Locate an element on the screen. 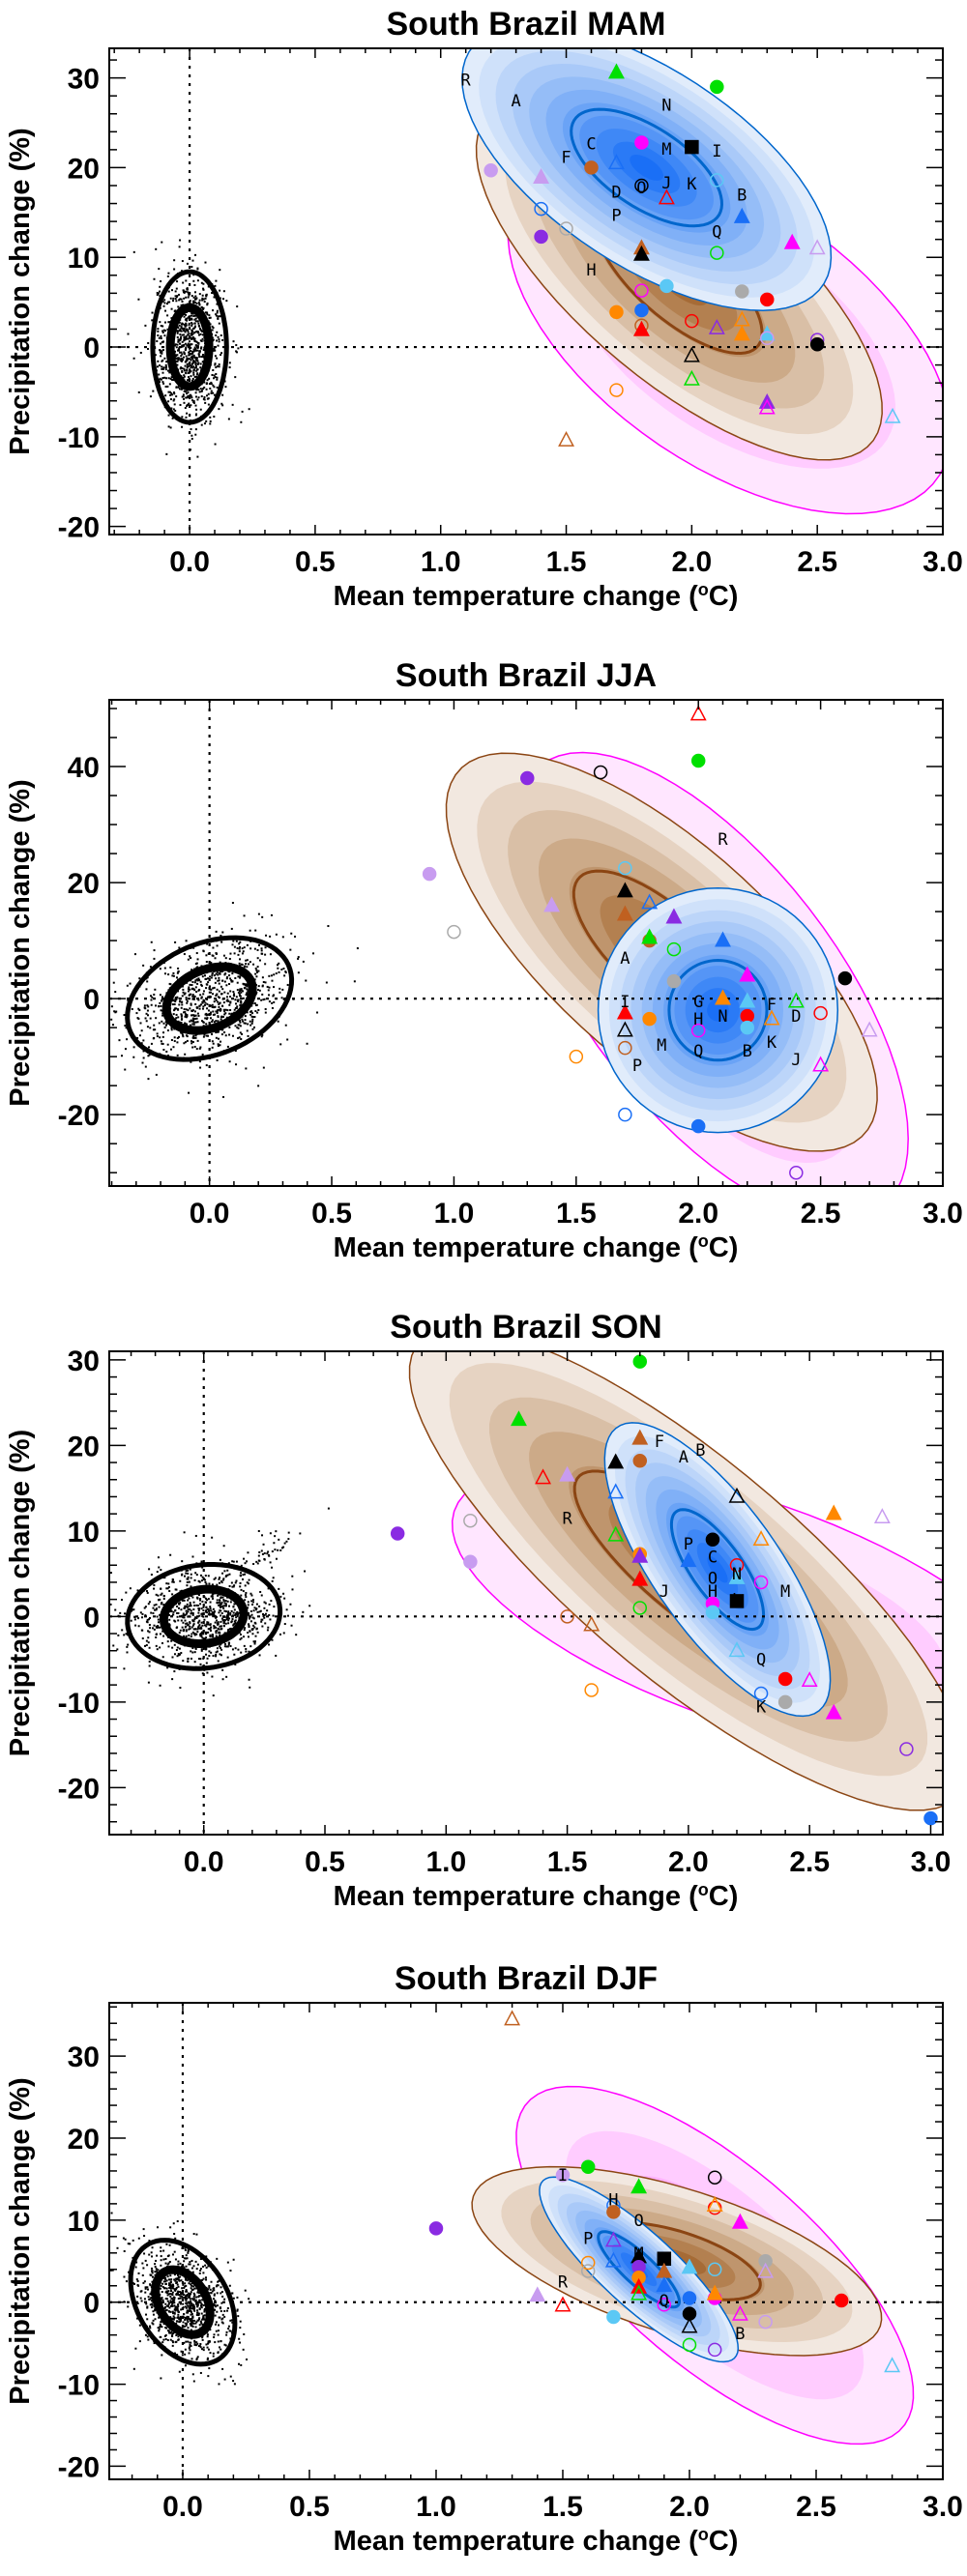 This screenshot has height=2576, width=967. model-letter: A is located at coordinates (684, 1457).